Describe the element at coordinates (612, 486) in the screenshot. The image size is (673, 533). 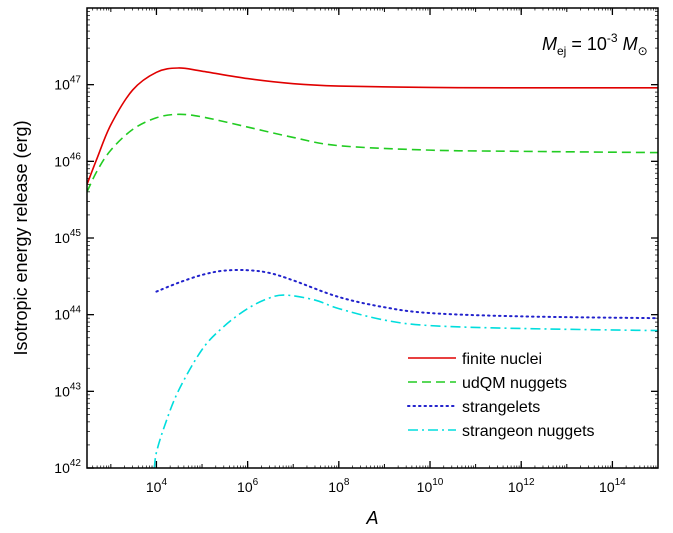
I see `x-tick-label: 10¹⁴` at that location.